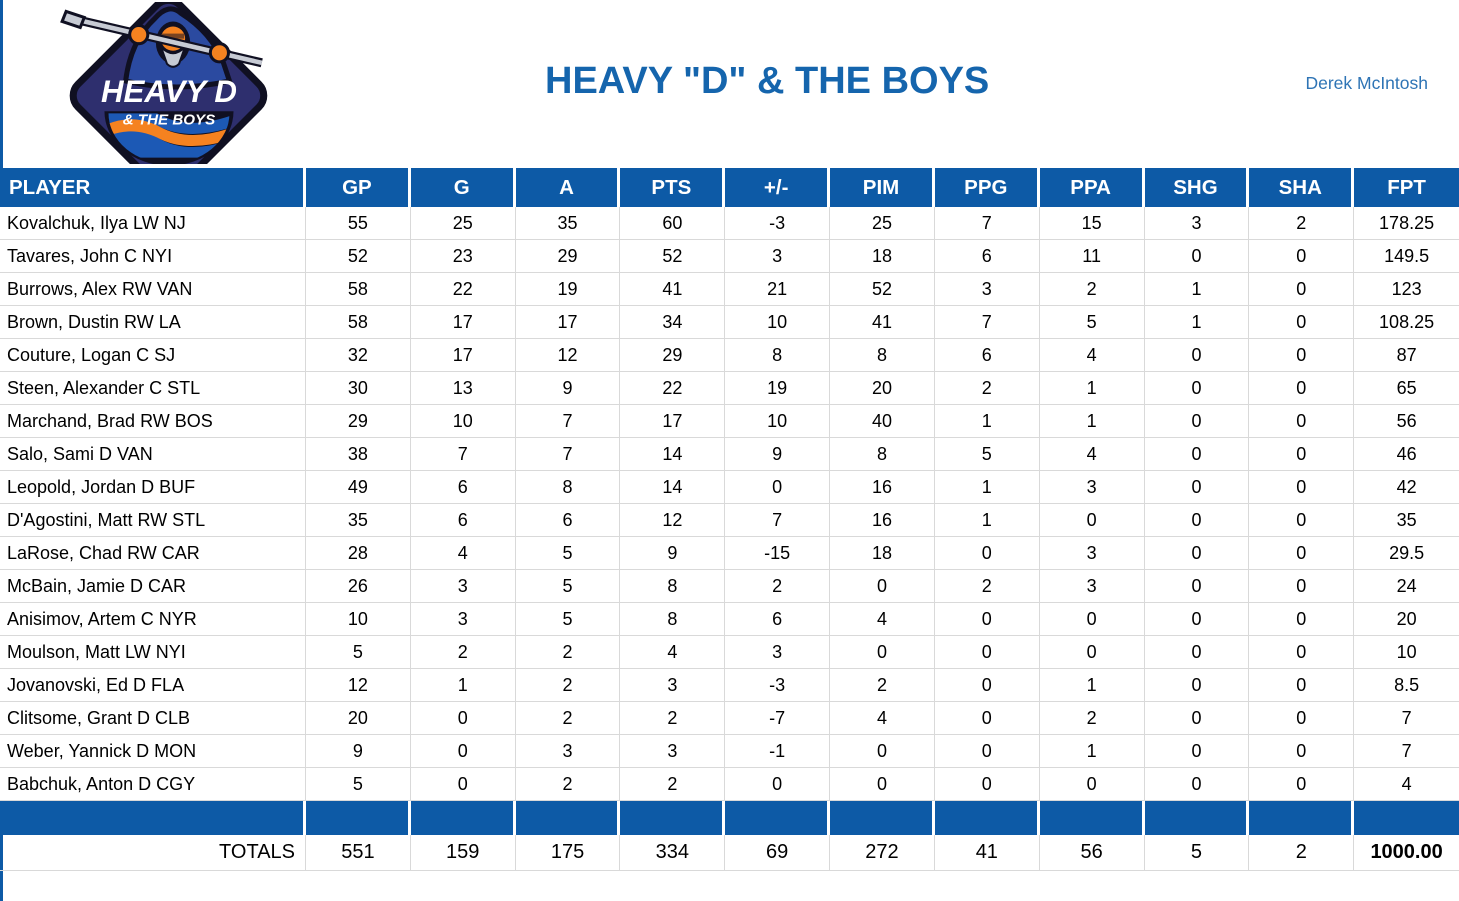 The height and width of the screenshot is (901, 1459). I want to click on stat-cell: 18, so click(882, 256).